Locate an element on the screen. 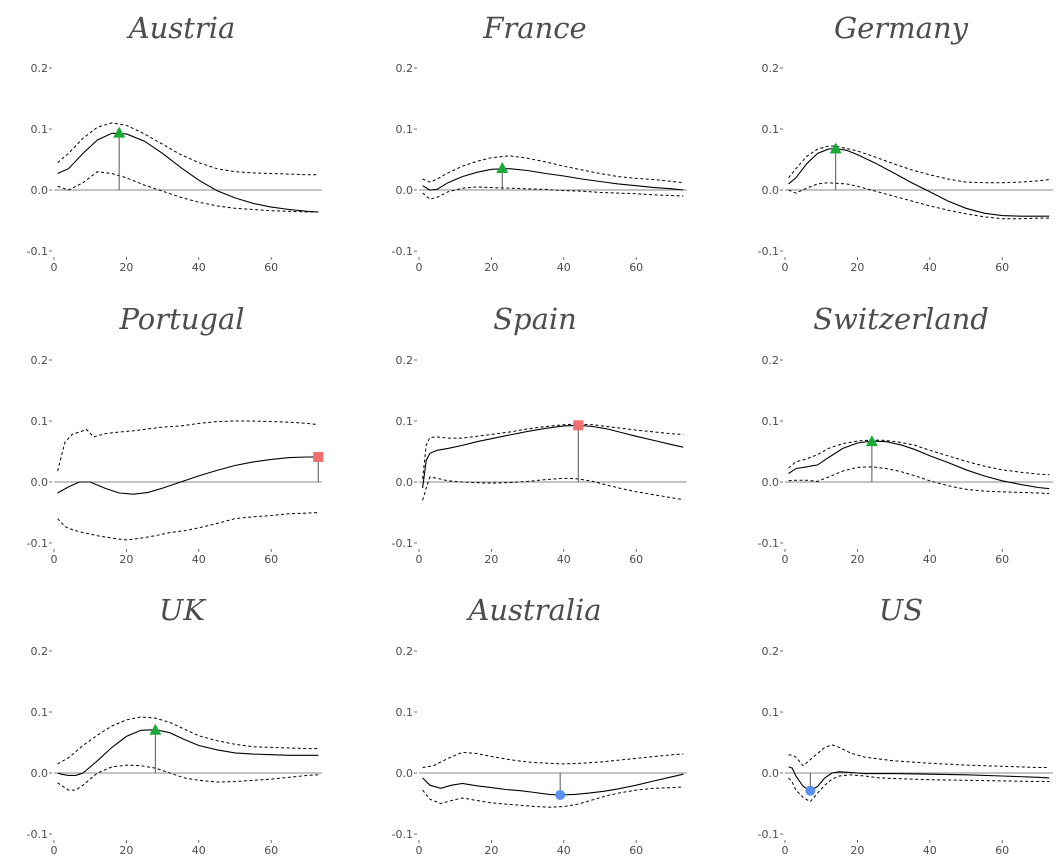 The image size is (1058, 864). panel-france: France -0.1 0.0 0.1 0.2 0 20 40 60 is located at coordinates (539, 142).